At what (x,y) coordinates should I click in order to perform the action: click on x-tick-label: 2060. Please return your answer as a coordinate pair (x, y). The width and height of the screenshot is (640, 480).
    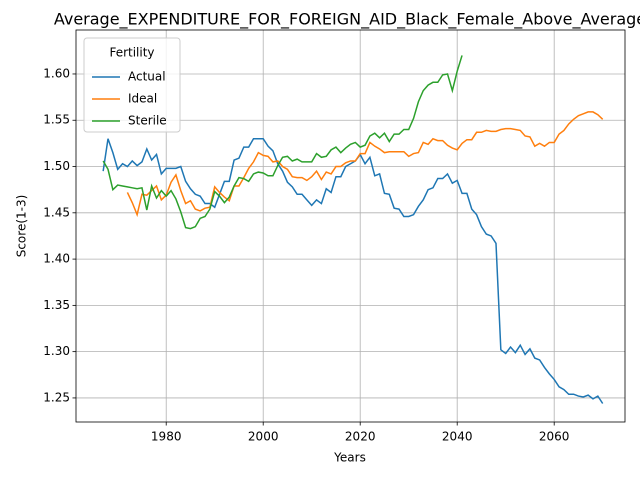
    Looking at the image, I should click on (554, 437).